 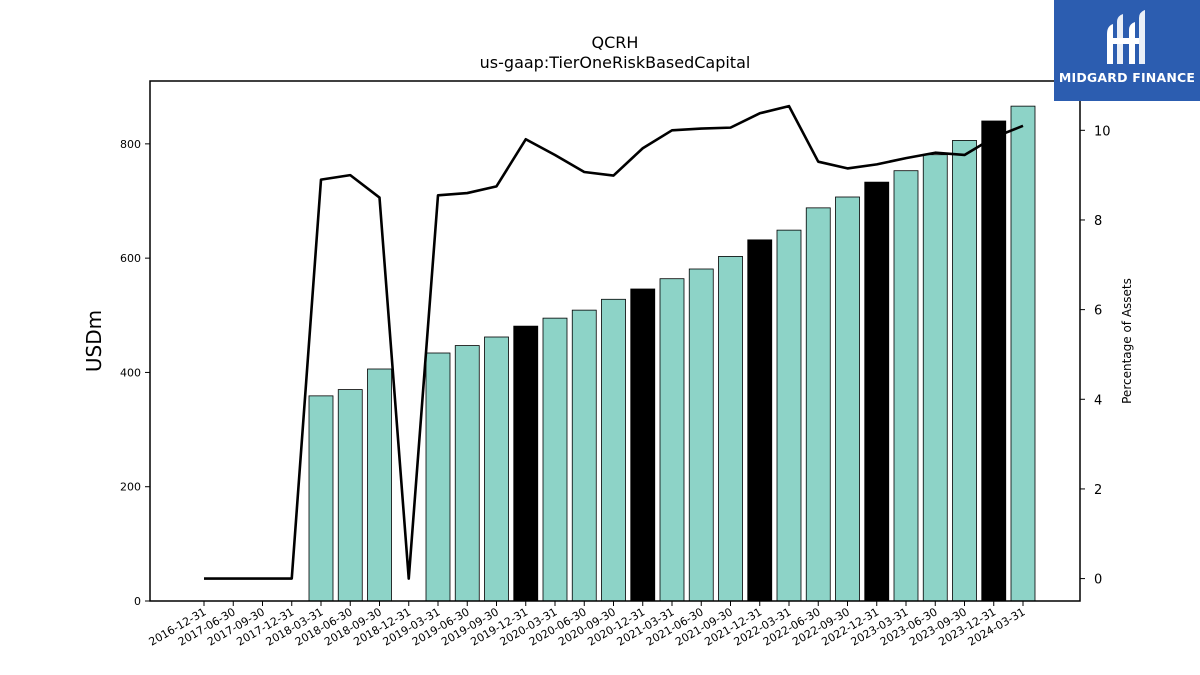 What do you see at coordinates (130, 258) in the screenshot?
I see `y-tick-label: 600` at bounding box center [130, 258].